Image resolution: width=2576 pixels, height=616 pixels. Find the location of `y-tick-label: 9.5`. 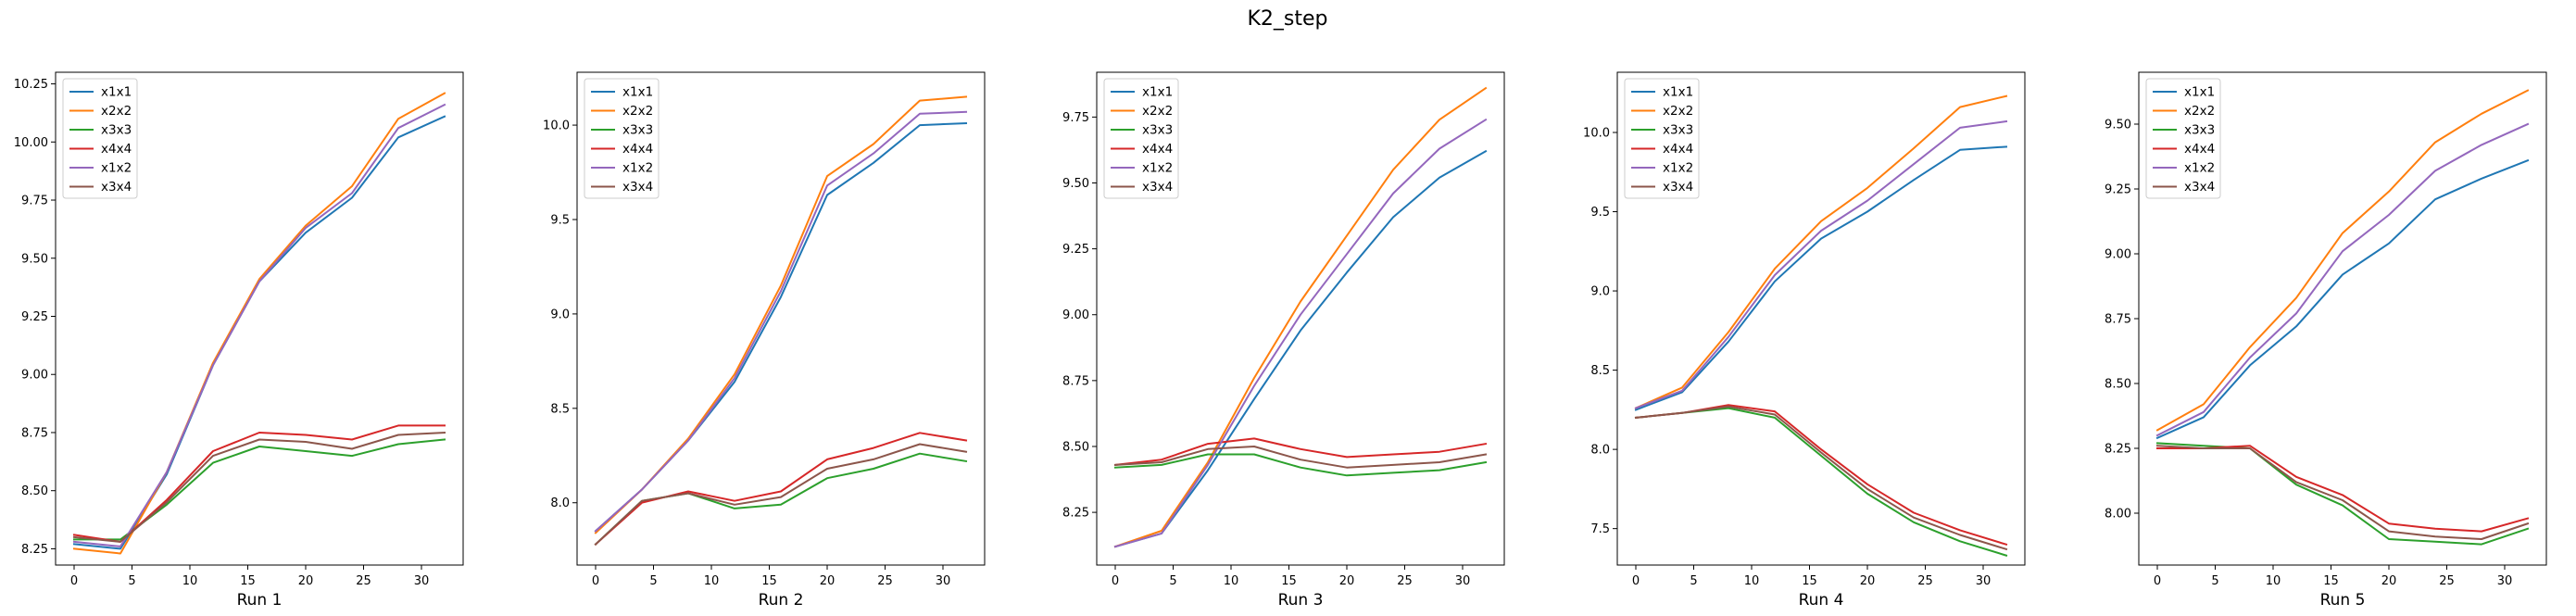

y-tick-label: 9.5 is located at coordinates (560, 220).